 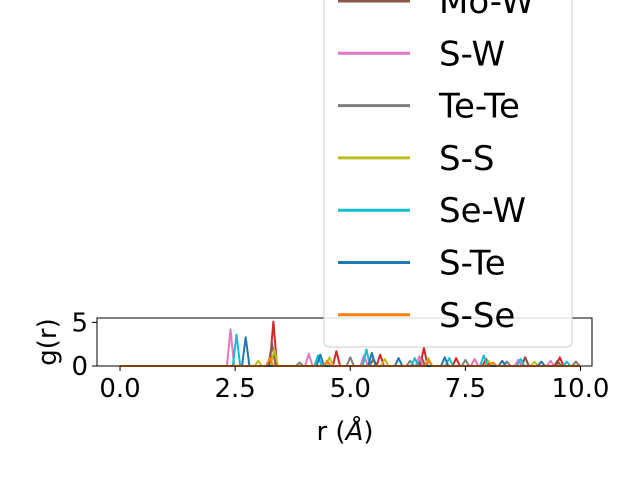 I want to click on x-tick-label: 2.5, so click(x=234, y=389).